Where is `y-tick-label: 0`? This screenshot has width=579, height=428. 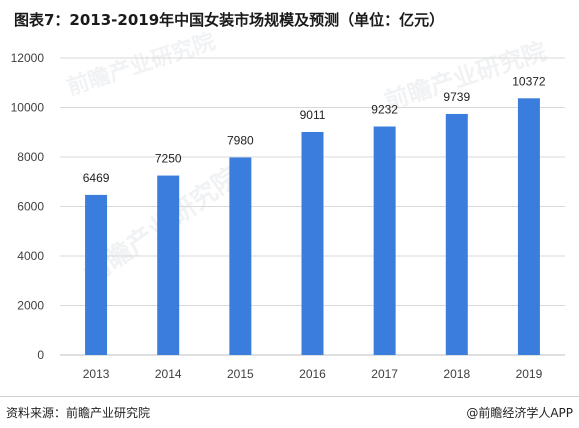 y-tick-label: 0 is located at coordinates (40, 355).